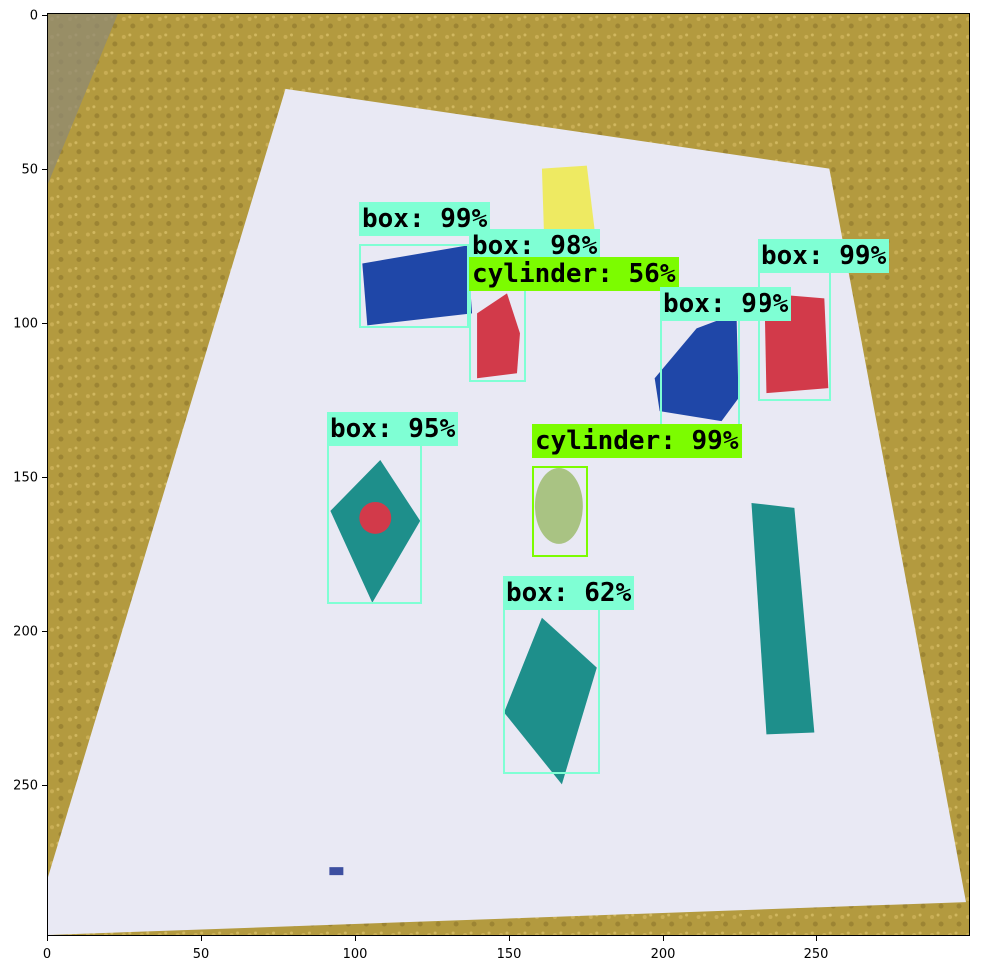 Image resolution: width=983 pixels, height=971 pixels. What do you see at coordinates (25, 478) in the screenshot?
I see `y-tick-label: 150` at bounding box center [25, 478].